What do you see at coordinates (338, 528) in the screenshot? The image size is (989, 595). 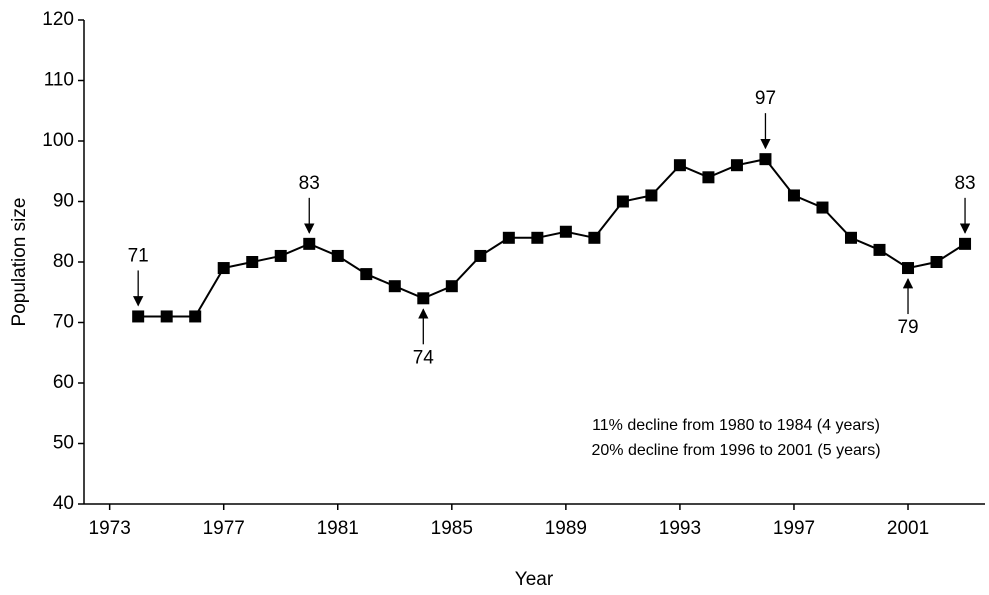 I see `x-tick-label: 1981` at bounding box center [338, 528].